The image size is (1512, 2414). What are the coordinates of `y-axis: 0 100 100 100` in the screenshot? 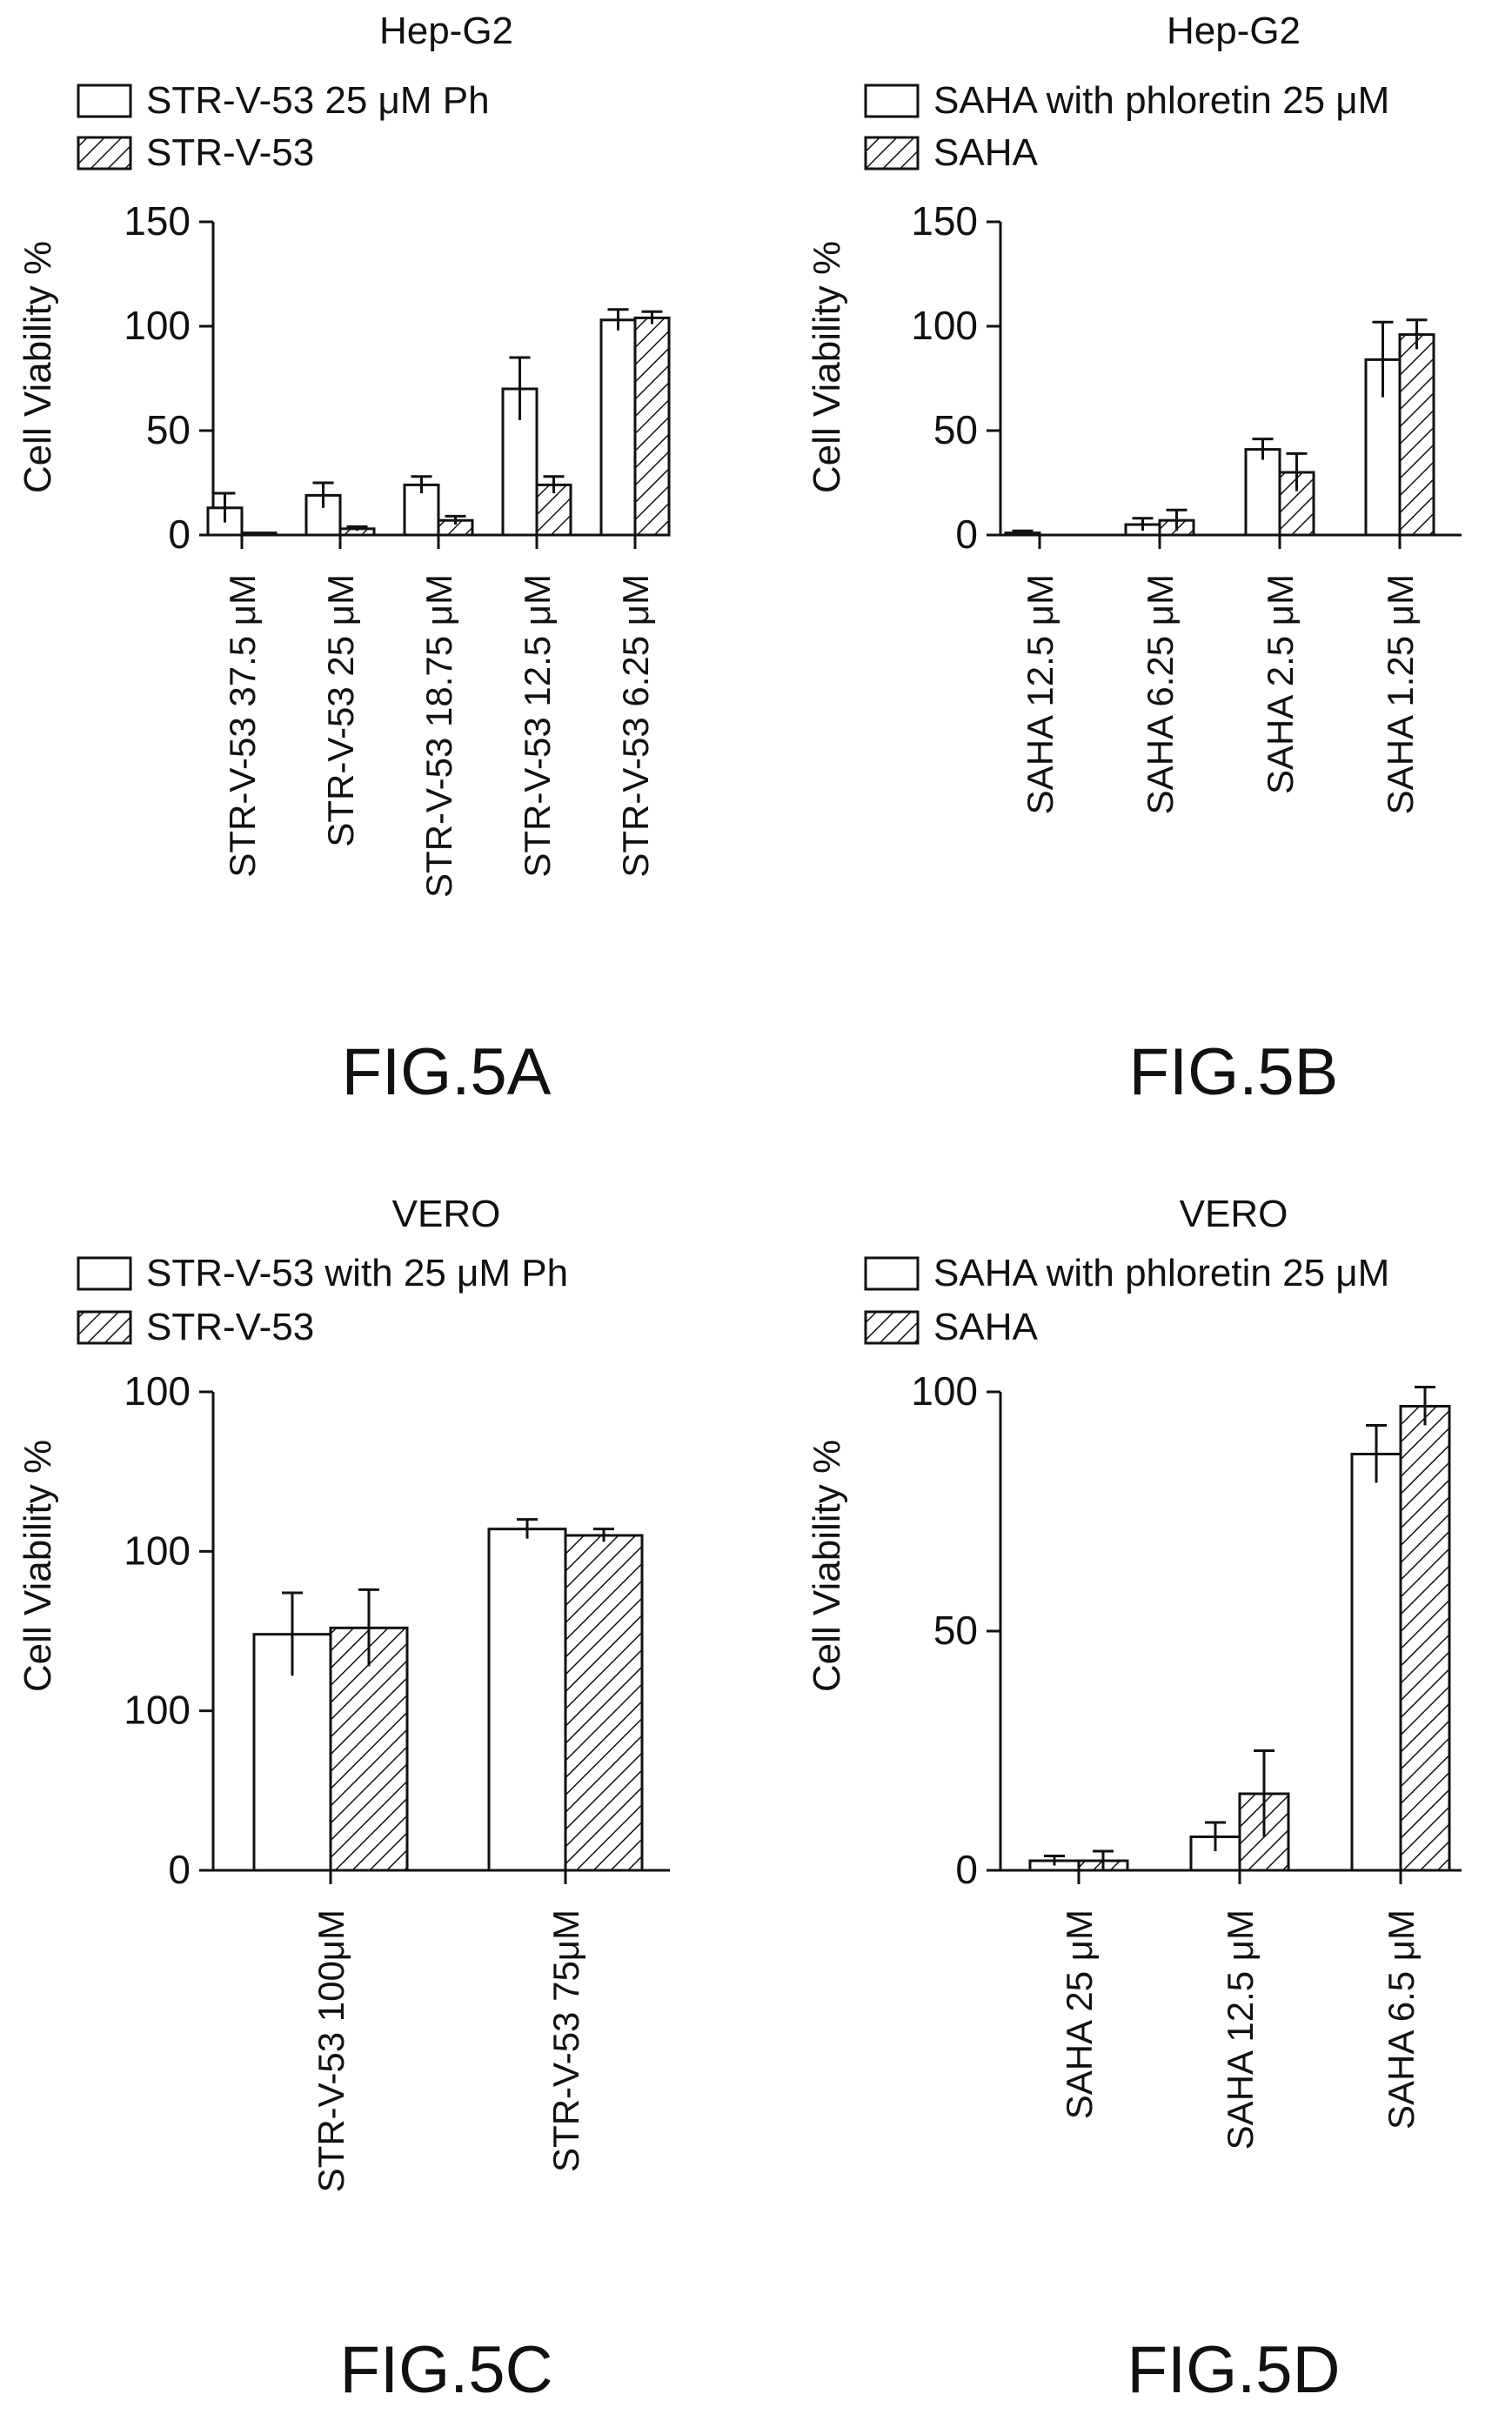 It's located at (170, 1630).